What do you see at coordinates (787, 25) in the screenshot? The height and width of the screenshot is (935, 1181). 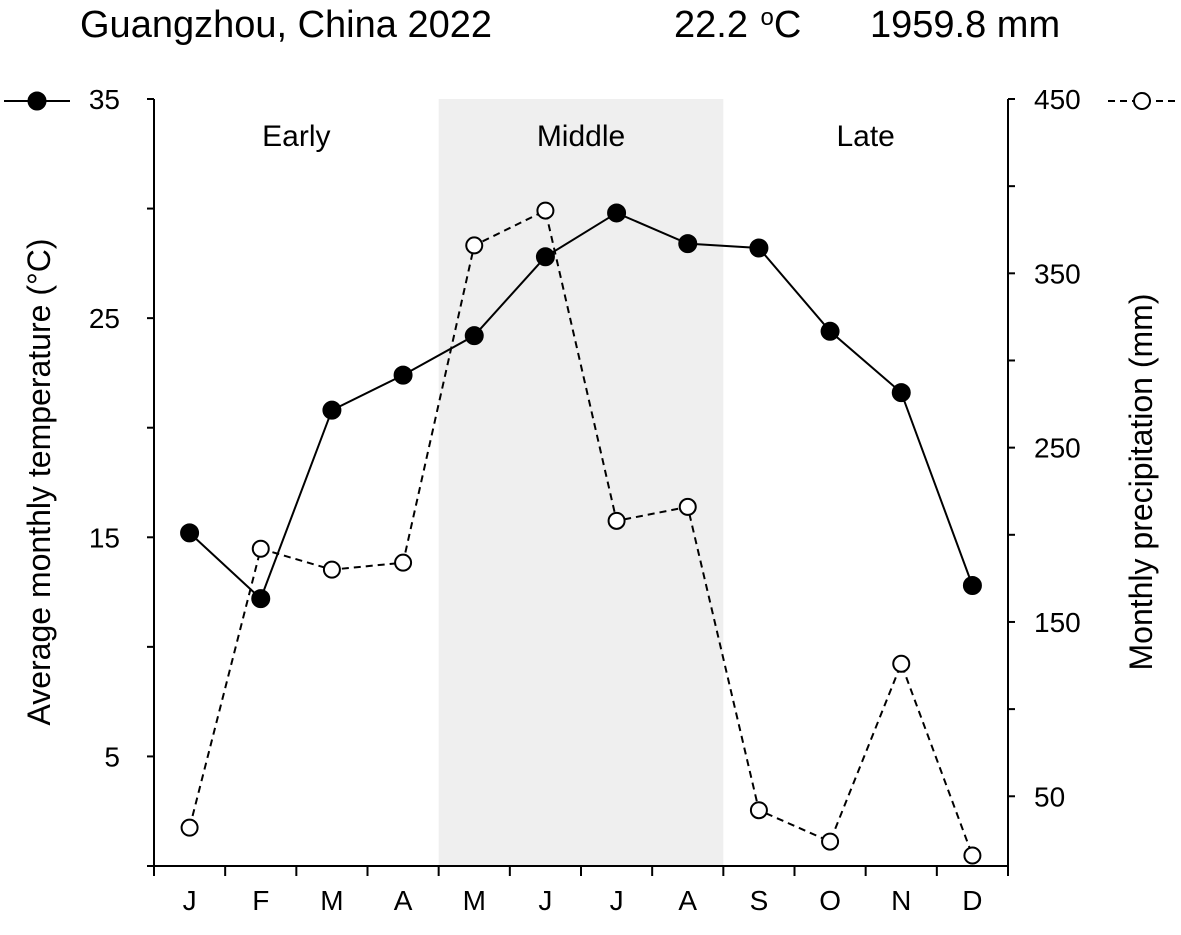 I see `temperature-unit: C` at bounding box center [787, 25].